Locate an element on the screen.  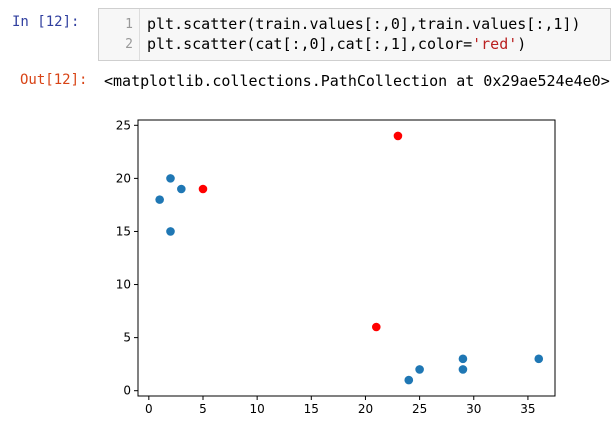
line-number: 2 is located at coordinates (129, 44).